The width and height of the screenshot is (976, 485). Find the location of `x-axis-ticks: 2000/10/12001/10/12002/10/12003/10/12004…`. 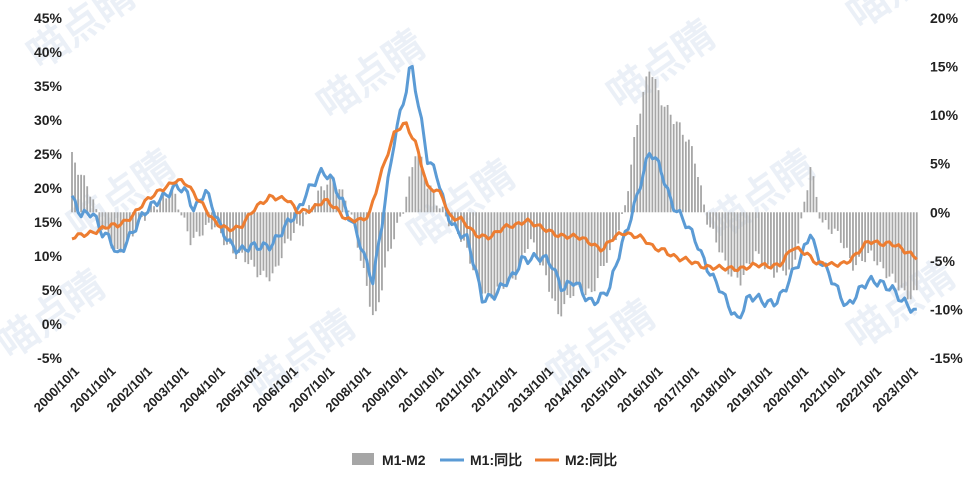

x-axis-ticks: 2000/10/12001/10/12002/10/12003/10/12004… is located at coordinates (476, 390).